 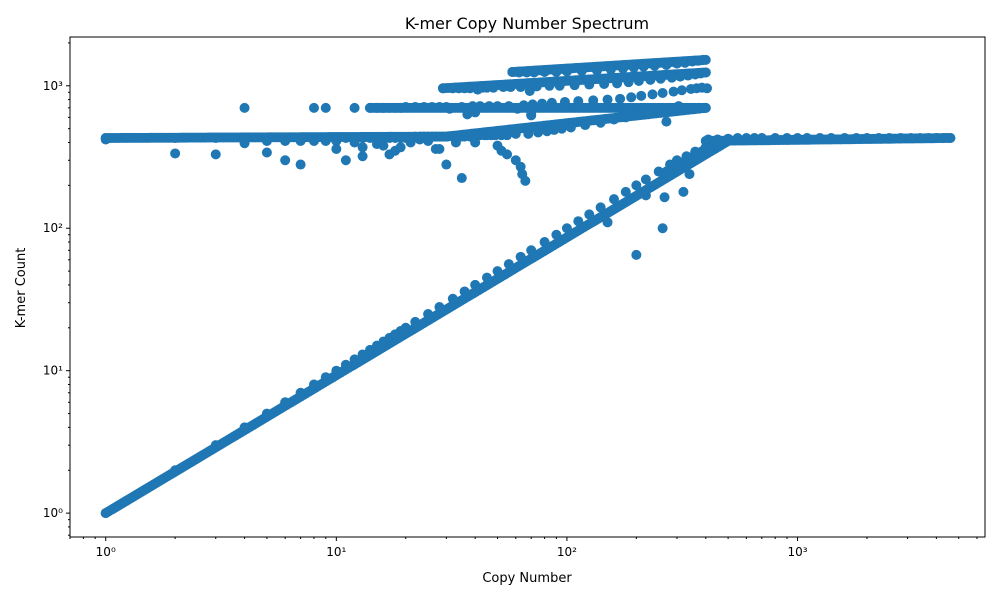 What do you see at coordinates (797, 552) in the screenshot?
I see `x-tick-label: 10³` at bounding box center [797, 552].